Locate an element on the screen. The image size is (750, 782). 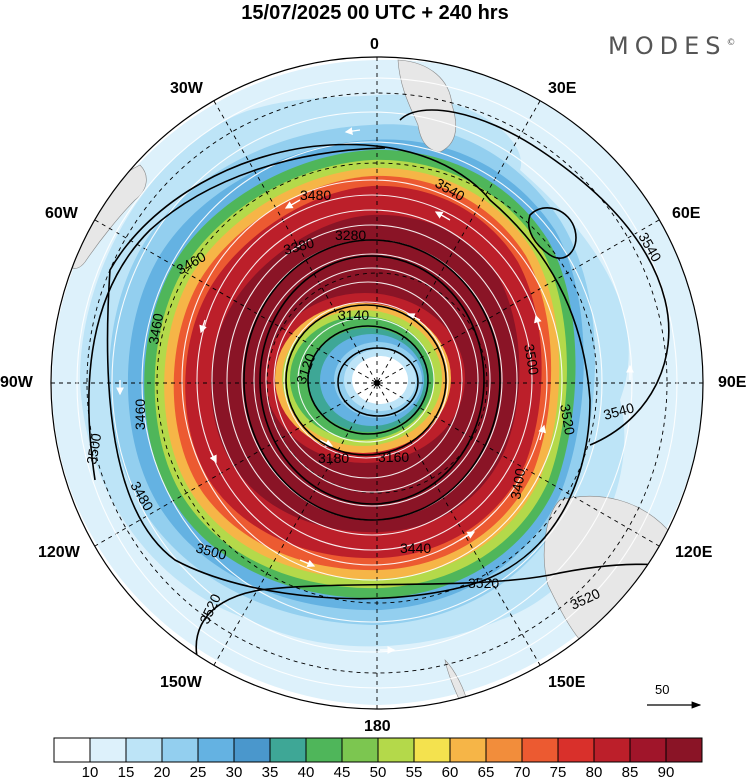
lon-label-180: 180 is located at coordinates (377, 726).